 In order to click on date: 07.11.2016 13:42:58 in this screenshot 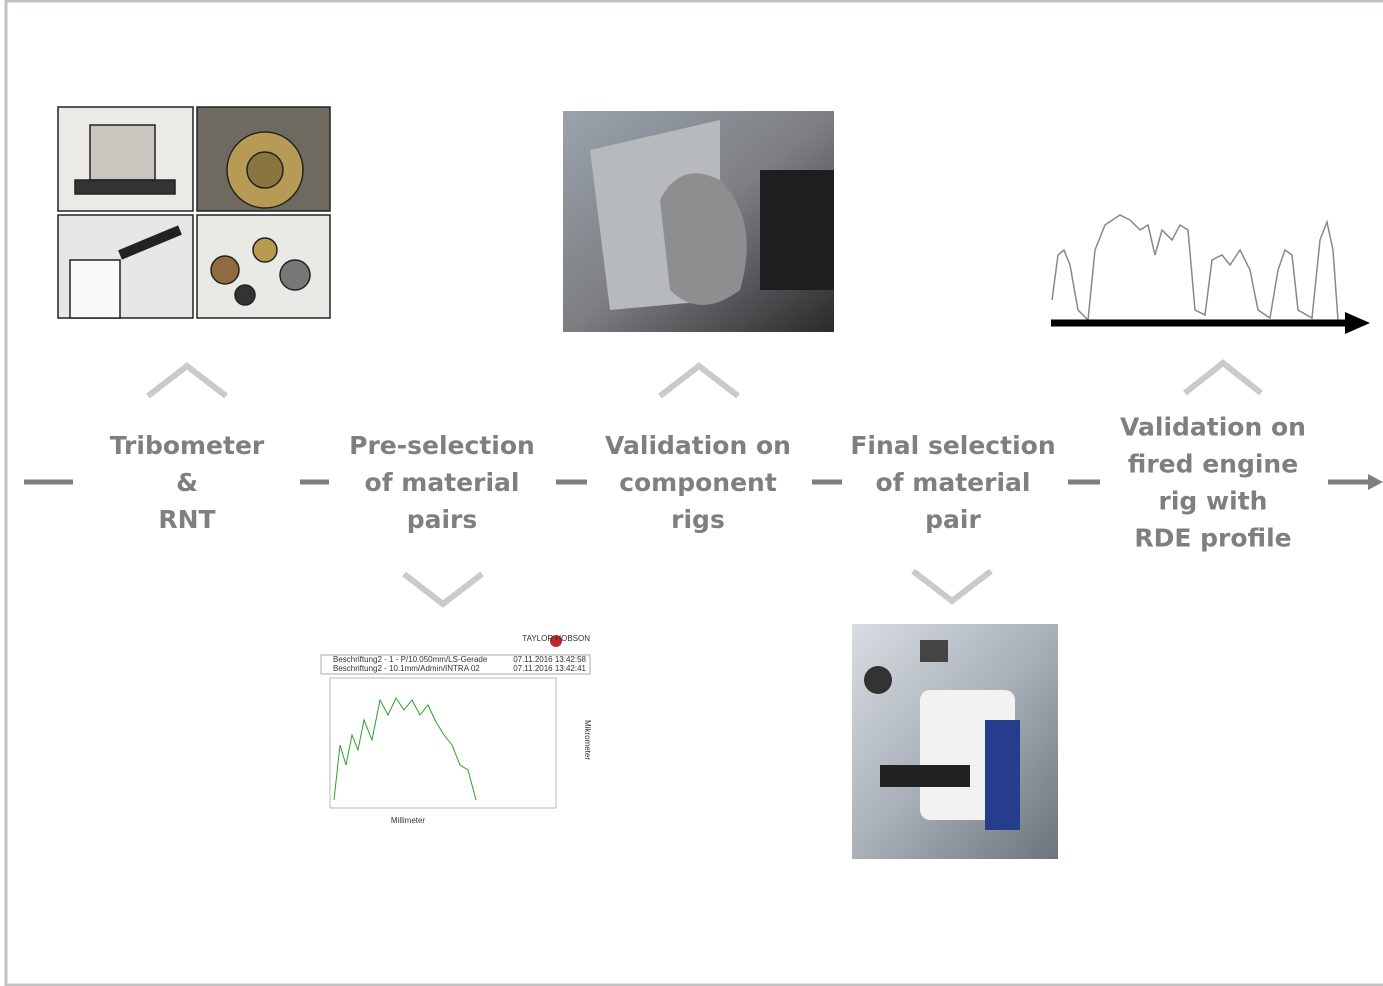, I will do `click(549, 659)`.